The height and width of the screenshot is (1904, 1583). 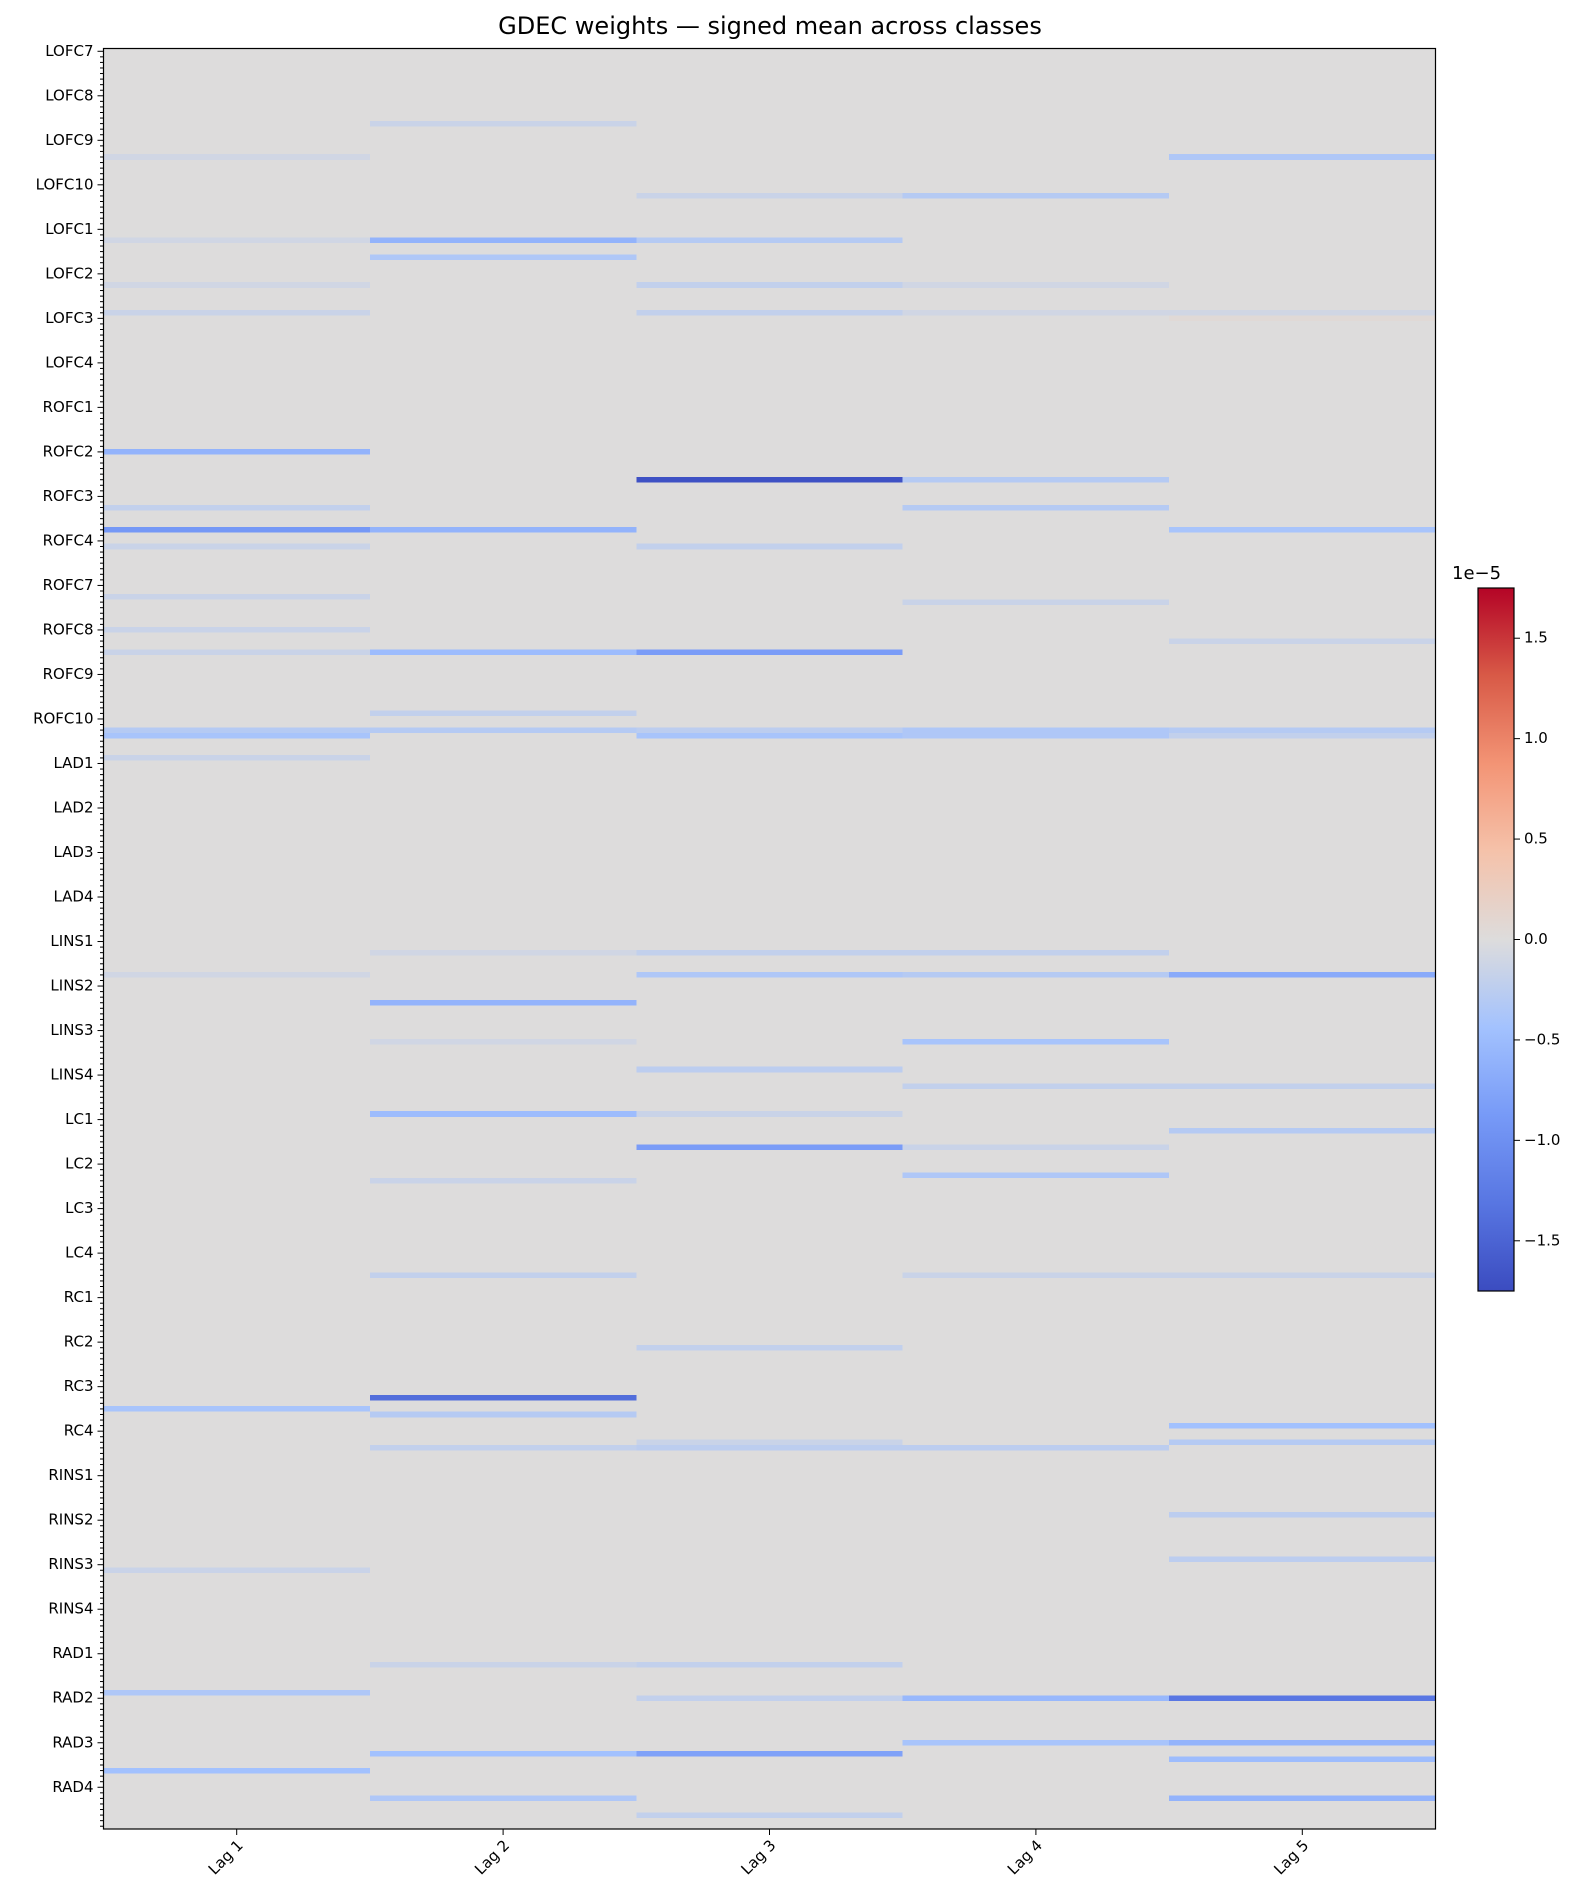 I want to click on y-tick-label: LOFC10, so click(x=65, y=184).